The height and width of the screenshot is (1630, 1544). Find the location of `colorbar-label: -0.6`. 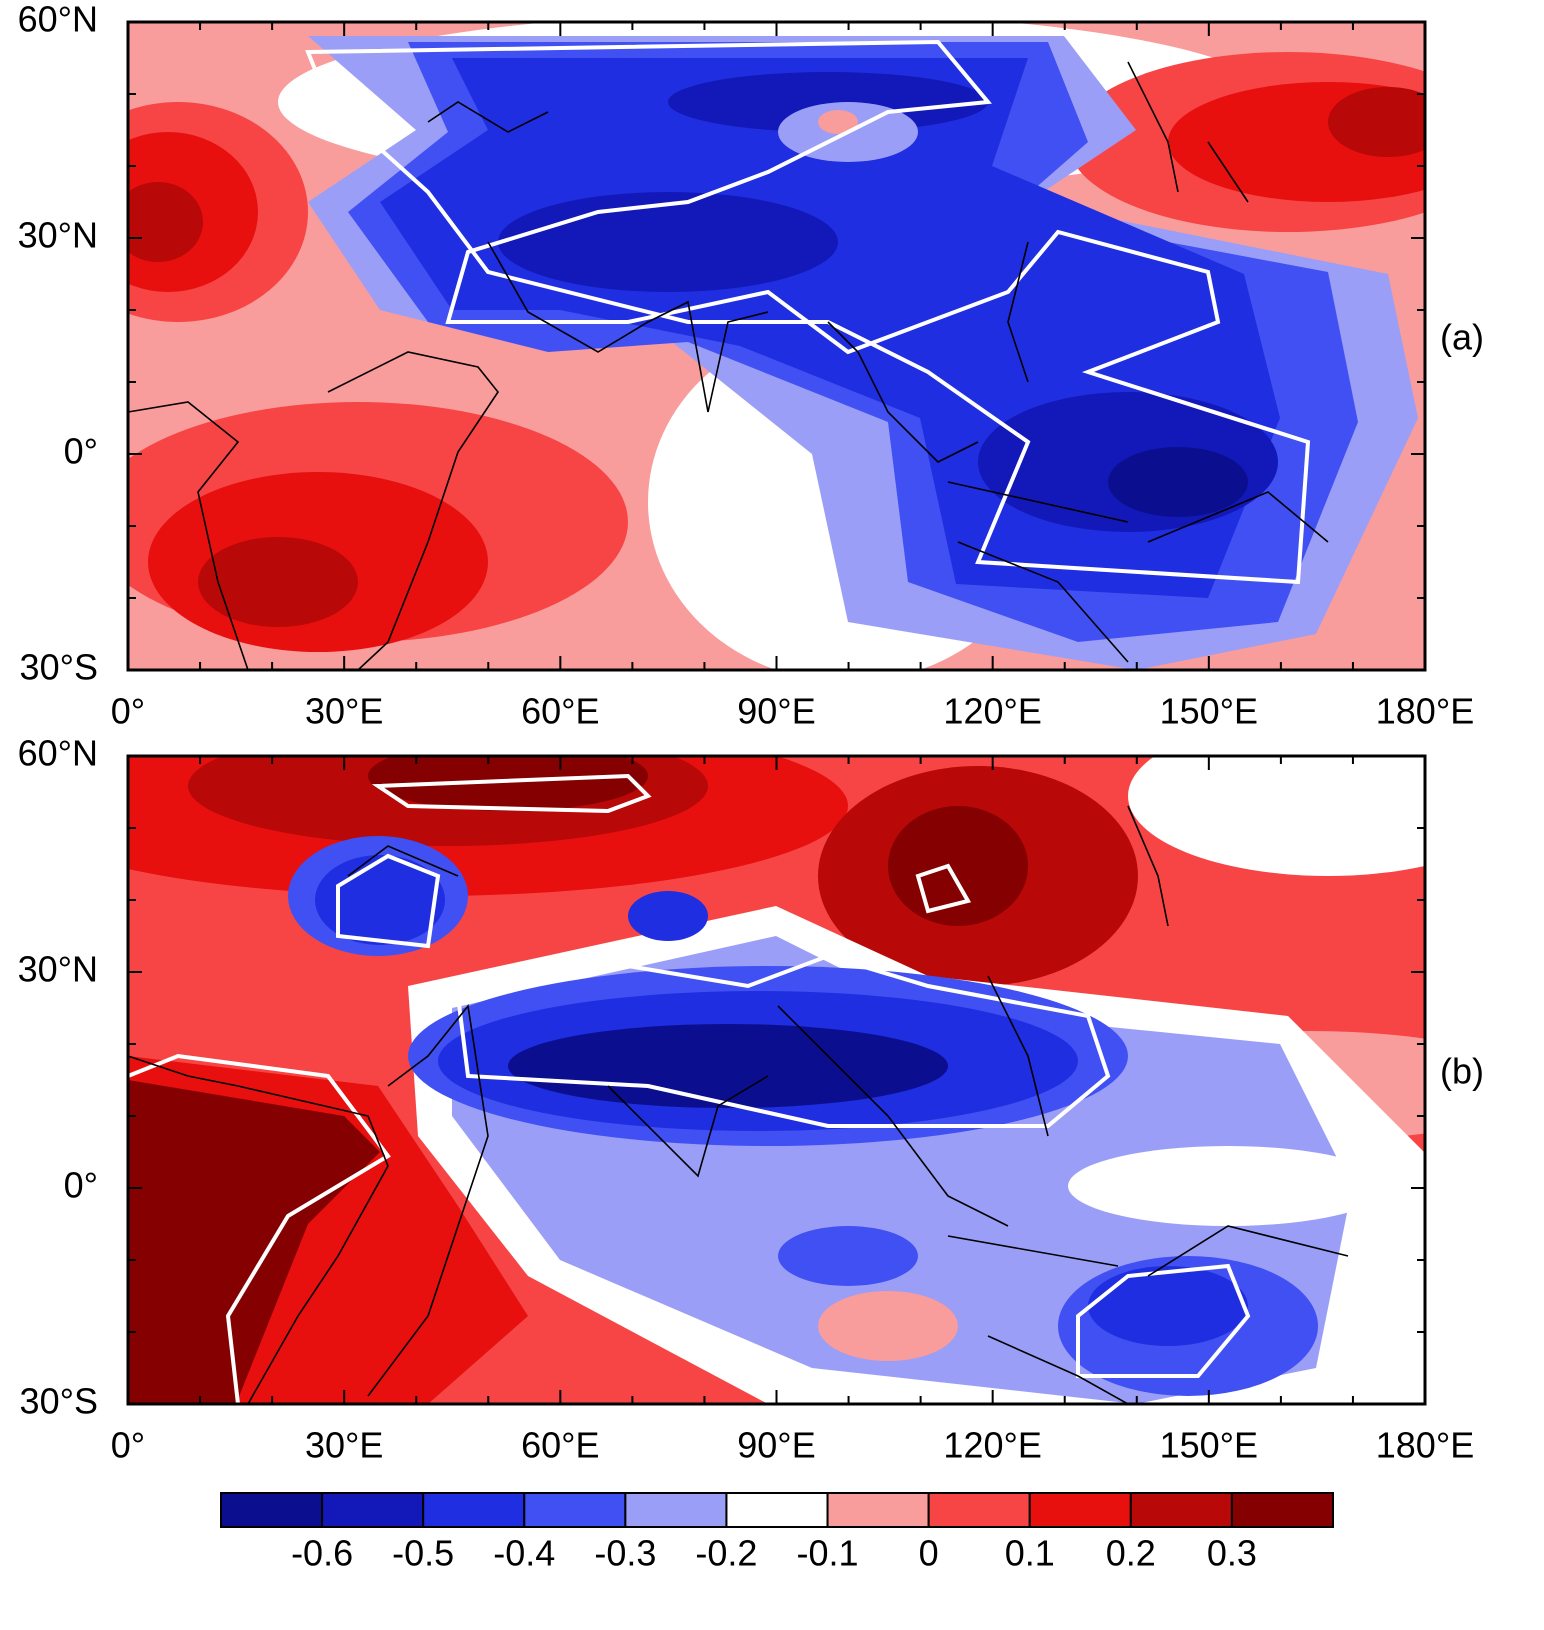

colorbar-label: -0.6 is located at coordinates (322, 1553).